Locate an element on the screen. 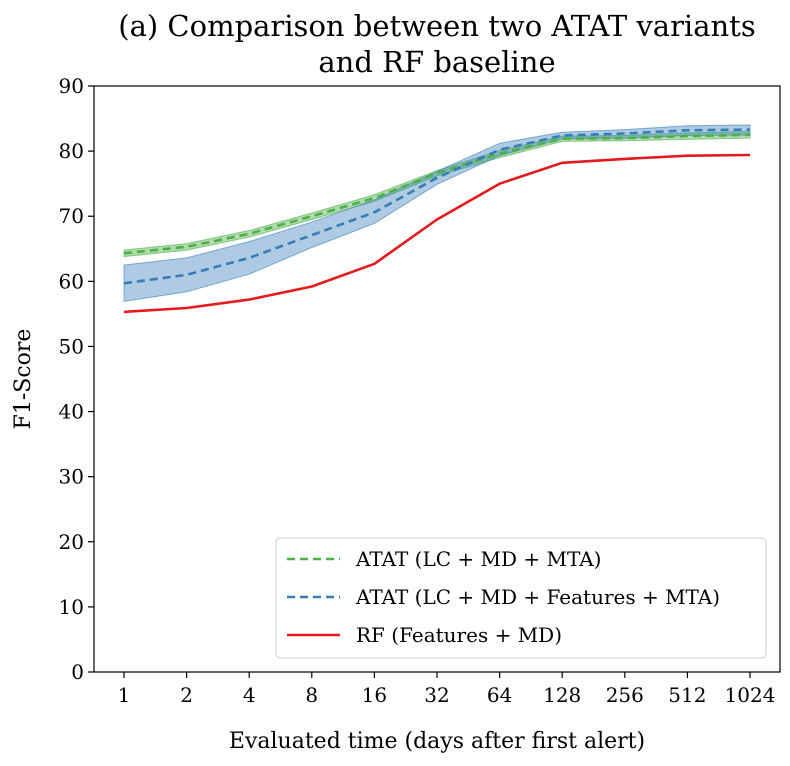 The height and width of the screenshot is (766, 790). chart-title-line-1: (a) Comparison between two ATAT variants is located at coordinates (436, 26).